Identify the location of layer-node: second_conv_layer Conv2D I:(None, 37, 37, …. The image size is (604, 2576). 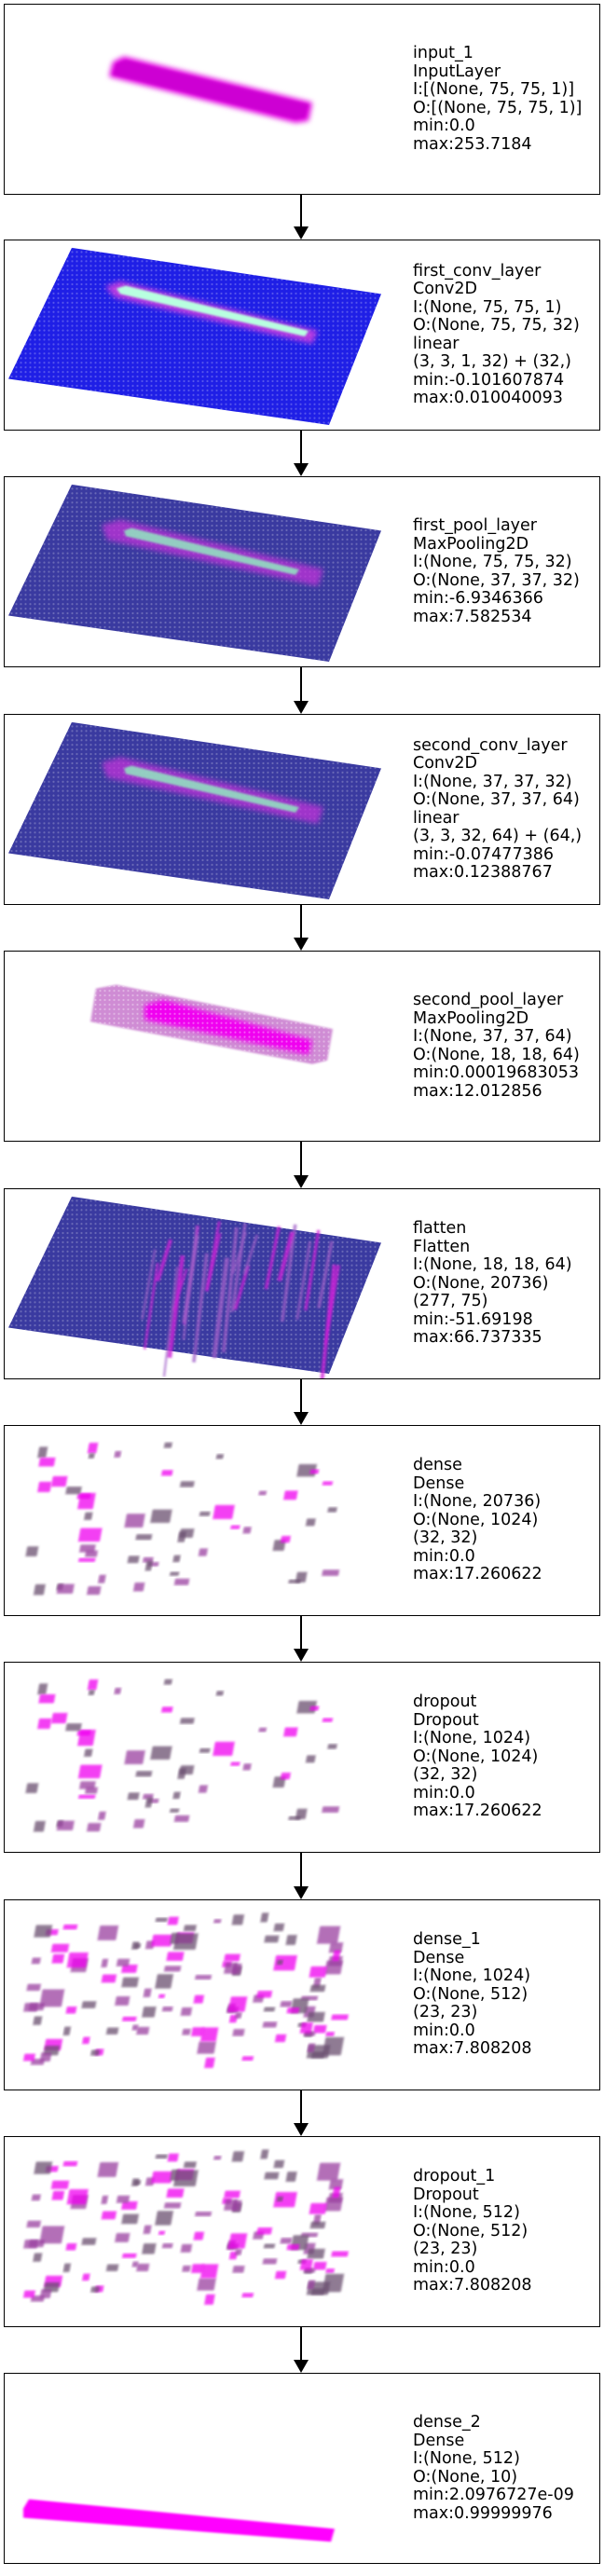
(302, 809).